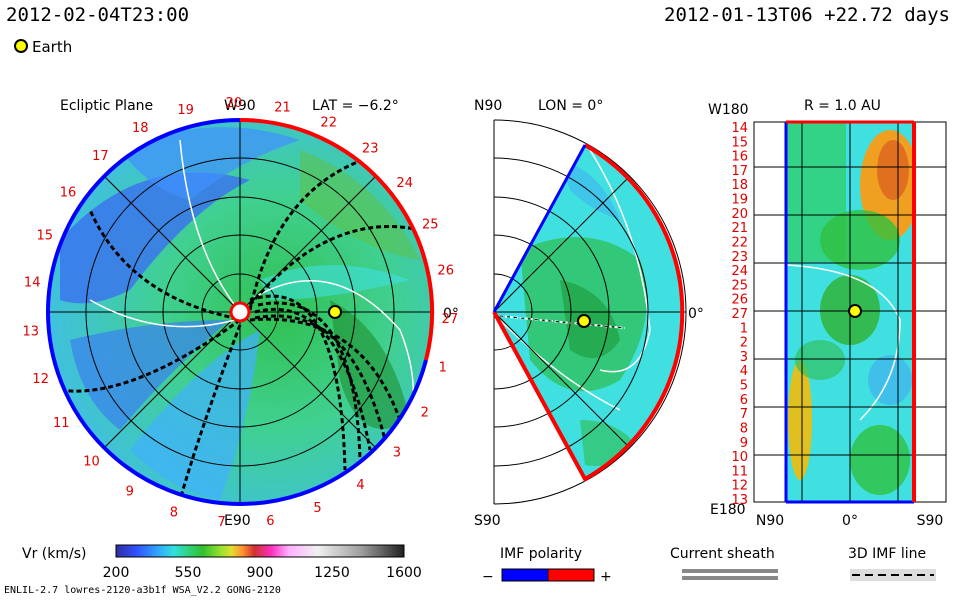 The height and width of the screenshot is (600, 960). What do you see at coordinates (724, 563) in the screenshot?
I see `current-sheath-key: Current sheath` at bounding box center [724, 563].